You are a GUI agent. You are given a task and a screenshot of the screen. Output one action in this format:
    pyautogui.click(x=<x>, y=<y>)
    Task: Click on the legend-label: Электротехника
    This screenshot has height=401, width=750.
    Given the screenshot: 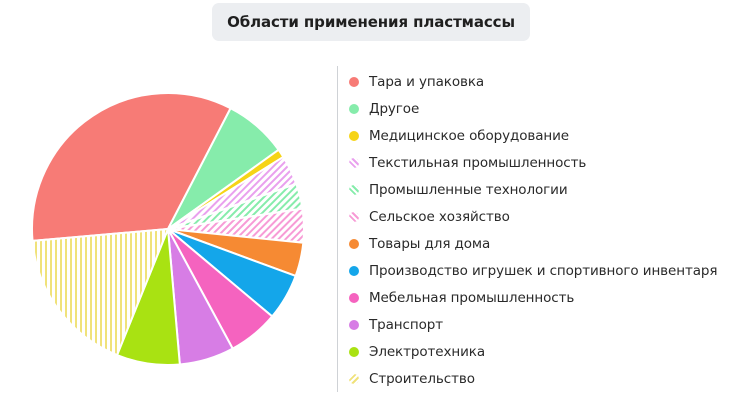 What is the action you would take?
    pyautogui.click(x=427, y=351)
    